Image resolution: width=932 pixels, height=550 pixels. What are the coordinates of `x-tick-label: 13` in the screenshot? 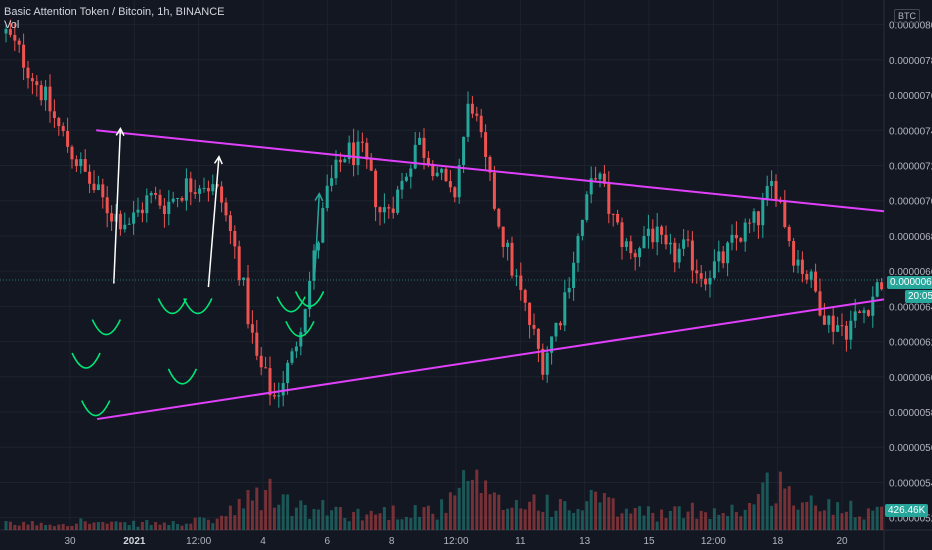 It's located at (585, 541).